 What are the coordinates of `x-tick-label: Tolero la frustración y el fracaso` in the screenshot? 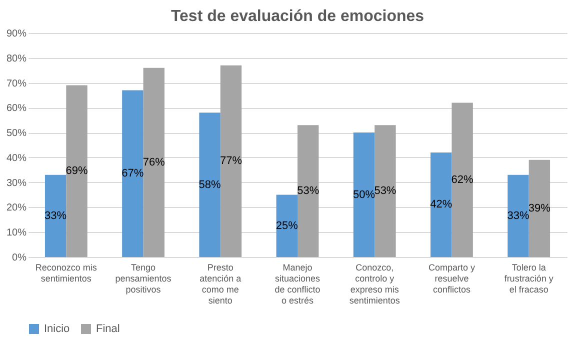 It's located at (529, 278).